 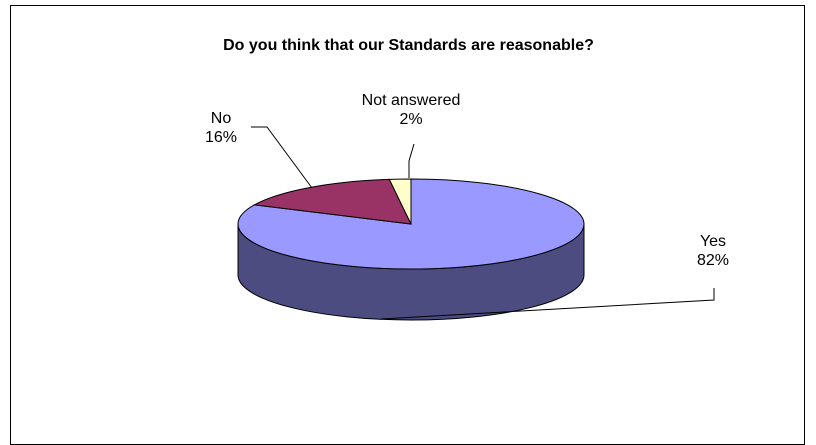 What do you see at coordinates (221, 137) in the screenshot?
I see `label-no-value: 16%` at bounding box center [221, 137].